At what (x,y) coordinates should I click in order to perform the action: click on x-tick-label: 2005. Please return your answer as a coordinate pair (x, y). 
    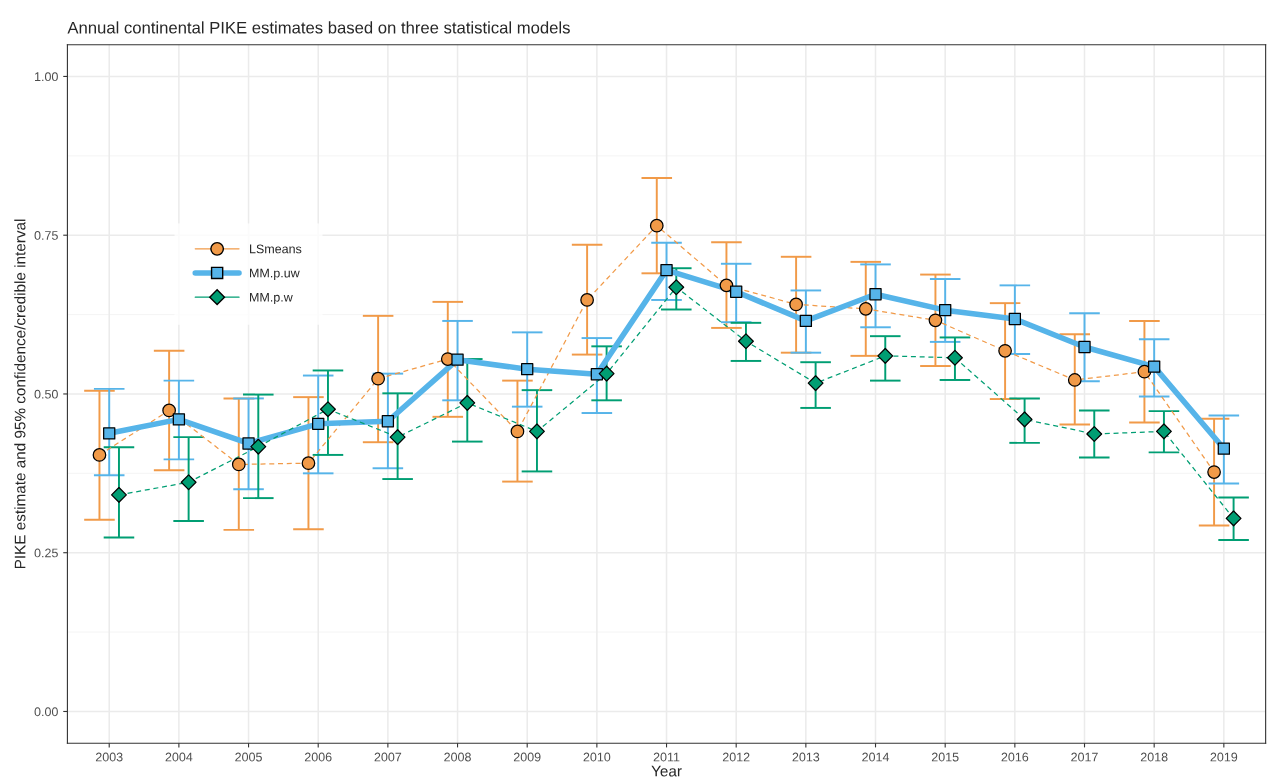
    Looking at the image, I should click on (248, 757).